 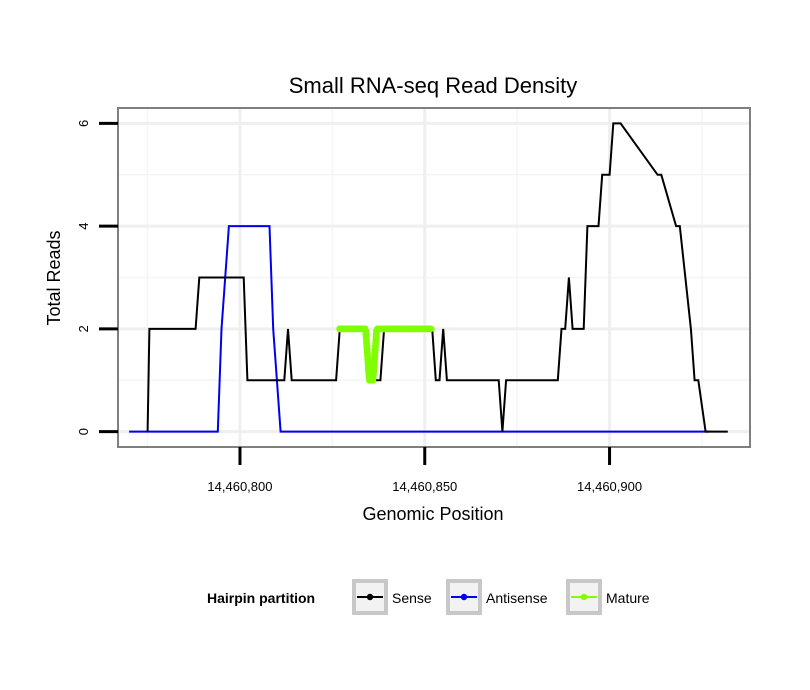 I want to click on legend: Hairpin partition Sense Antisense Mature, so click(x=428, y=597).